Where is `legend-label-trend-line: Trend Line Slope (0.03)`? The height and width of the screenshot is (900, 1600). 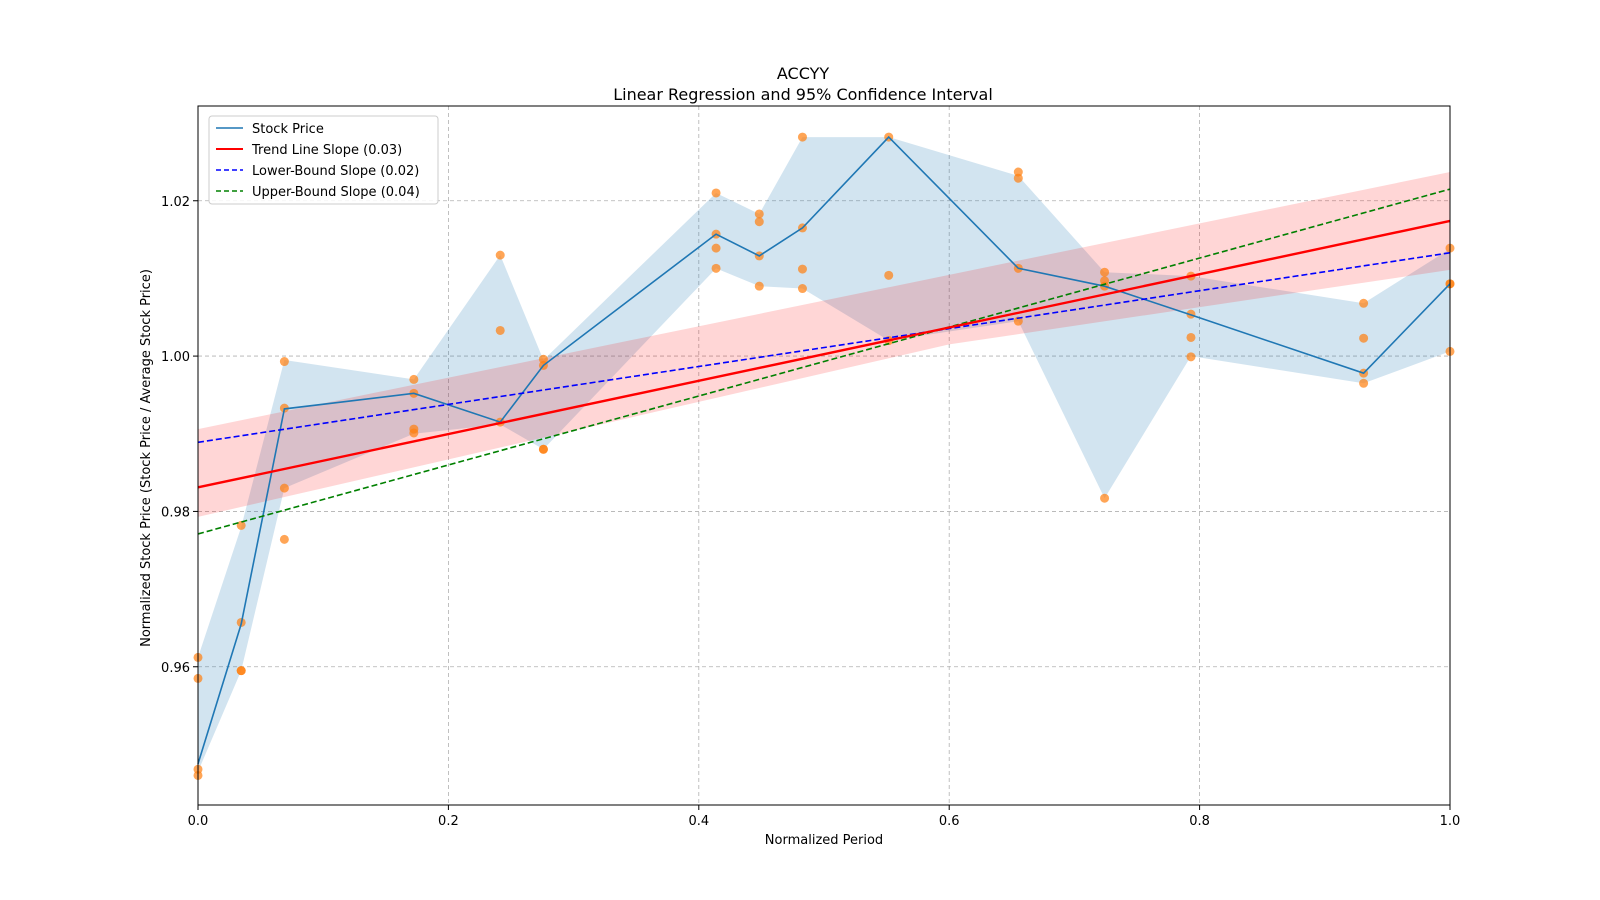 legend-label-trend-line: Trend Line Slope (0.03) is located at coordinates (326, 150).